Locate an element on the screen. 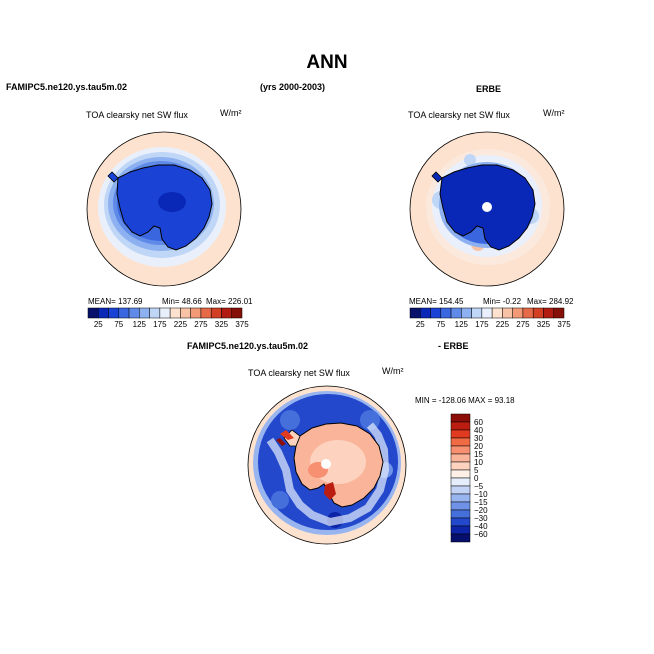  panel3-colorbar-tick-label: 0 is located at coordinates (476, 478).